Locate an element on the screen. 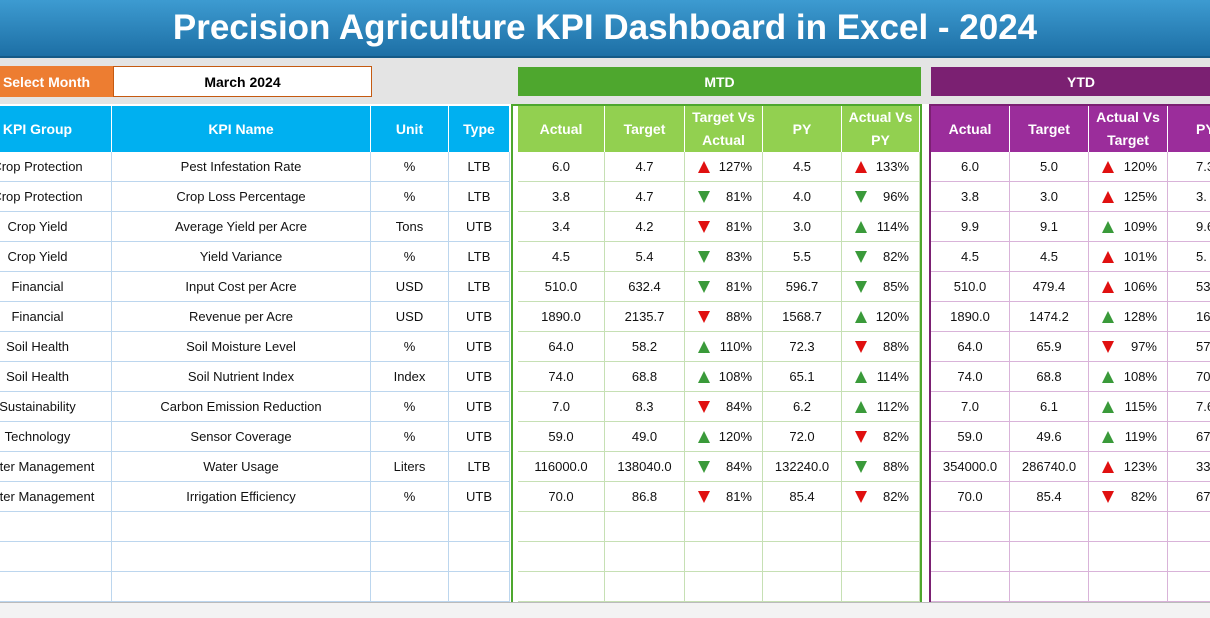  table-cell: Soil Moisture Level is located at coordinates (241, 347).